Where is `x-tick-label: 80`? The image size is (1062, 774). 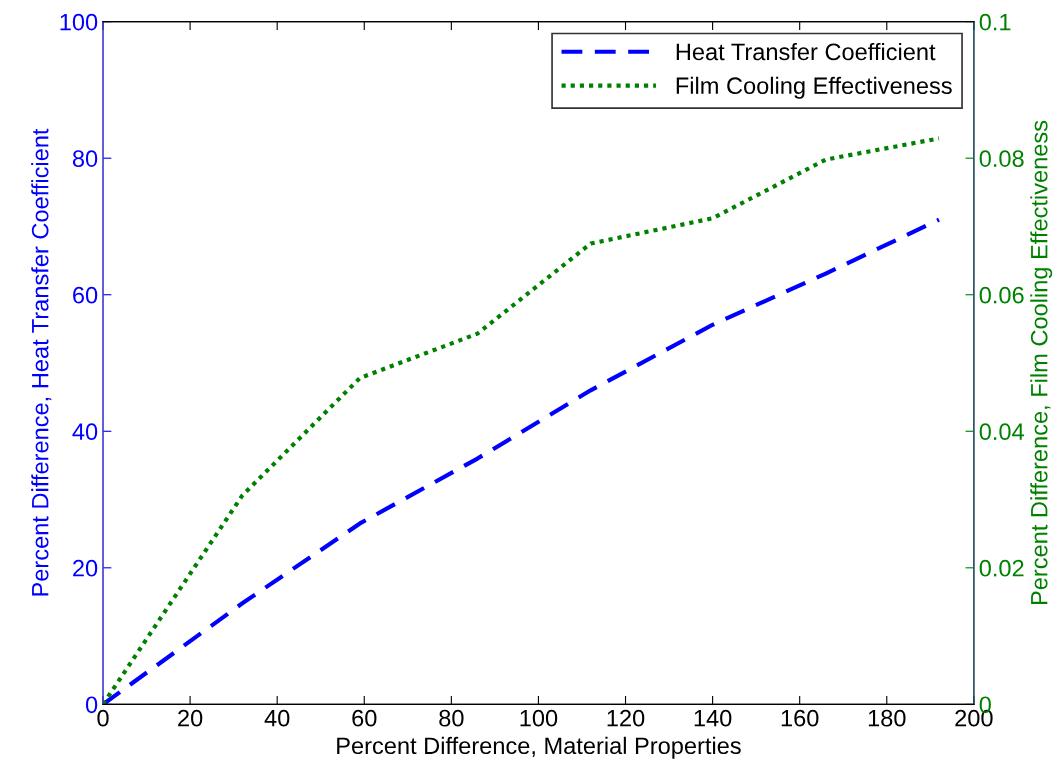 x-tick-label: 80 is located at coordinates (451, 718).